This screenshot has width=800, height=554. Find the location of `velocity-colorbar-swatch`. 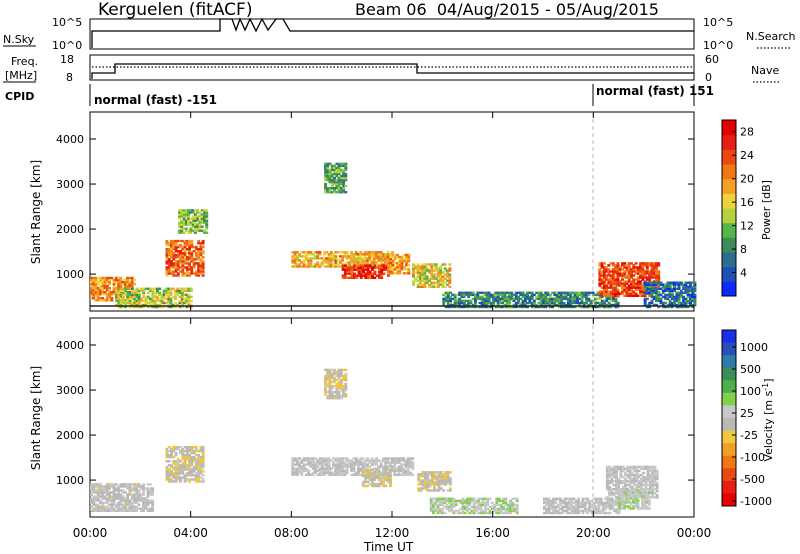

velocity-colorbar-swatch is located at coordinates (729, 337).